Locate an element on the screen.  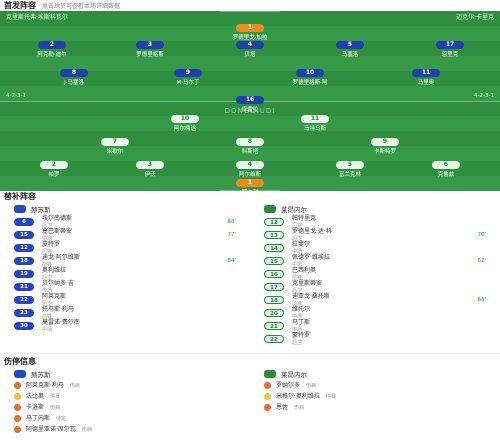
player-away: 5 富兰克林 is located at coordinates (350, 169).